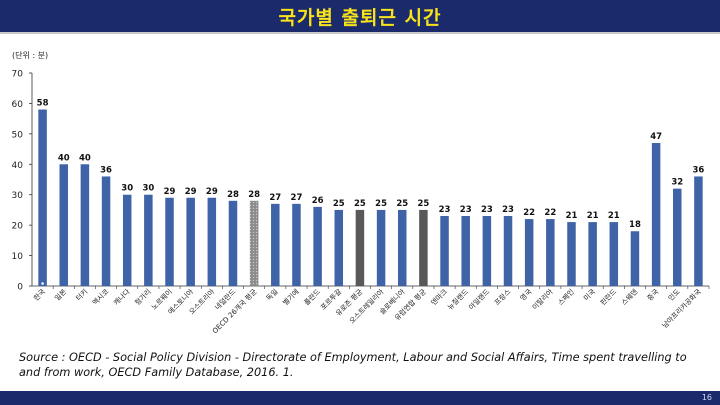  What do you see at coordinates (656, 137) in the screenshot?
I see `data-label: 47` at bounding box center [656, 137].